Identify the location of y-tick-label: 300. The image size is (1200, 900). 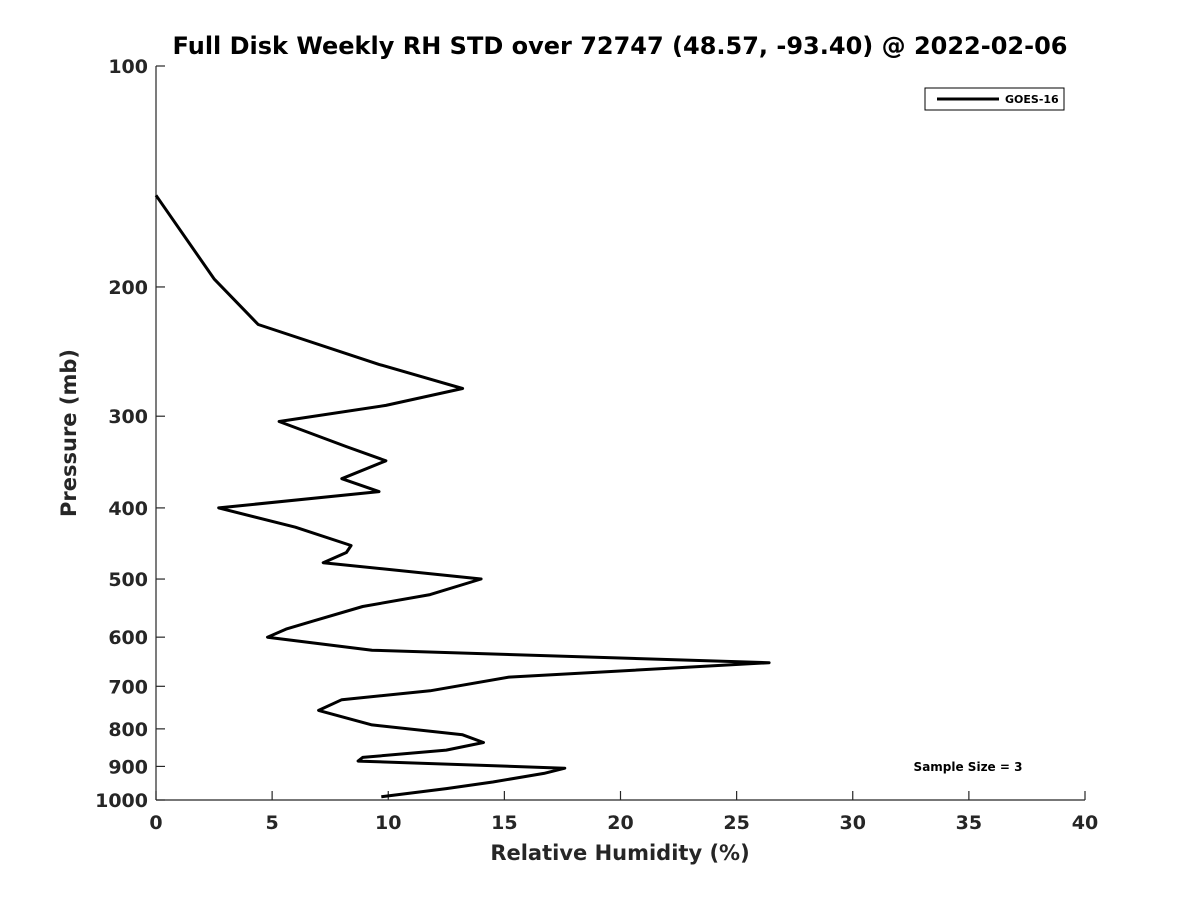
(128, 417).